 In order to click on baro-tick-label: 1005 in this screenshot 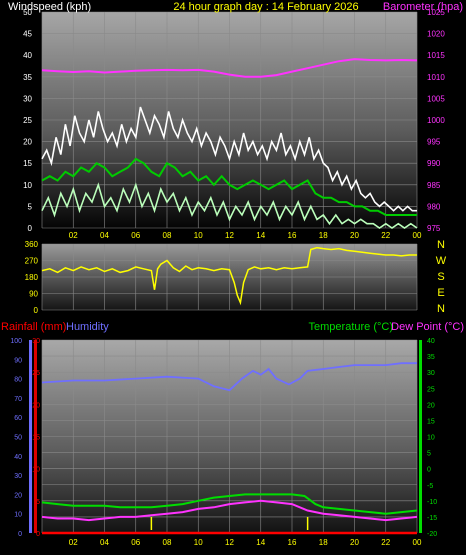, I will do `click(436, 98)`.